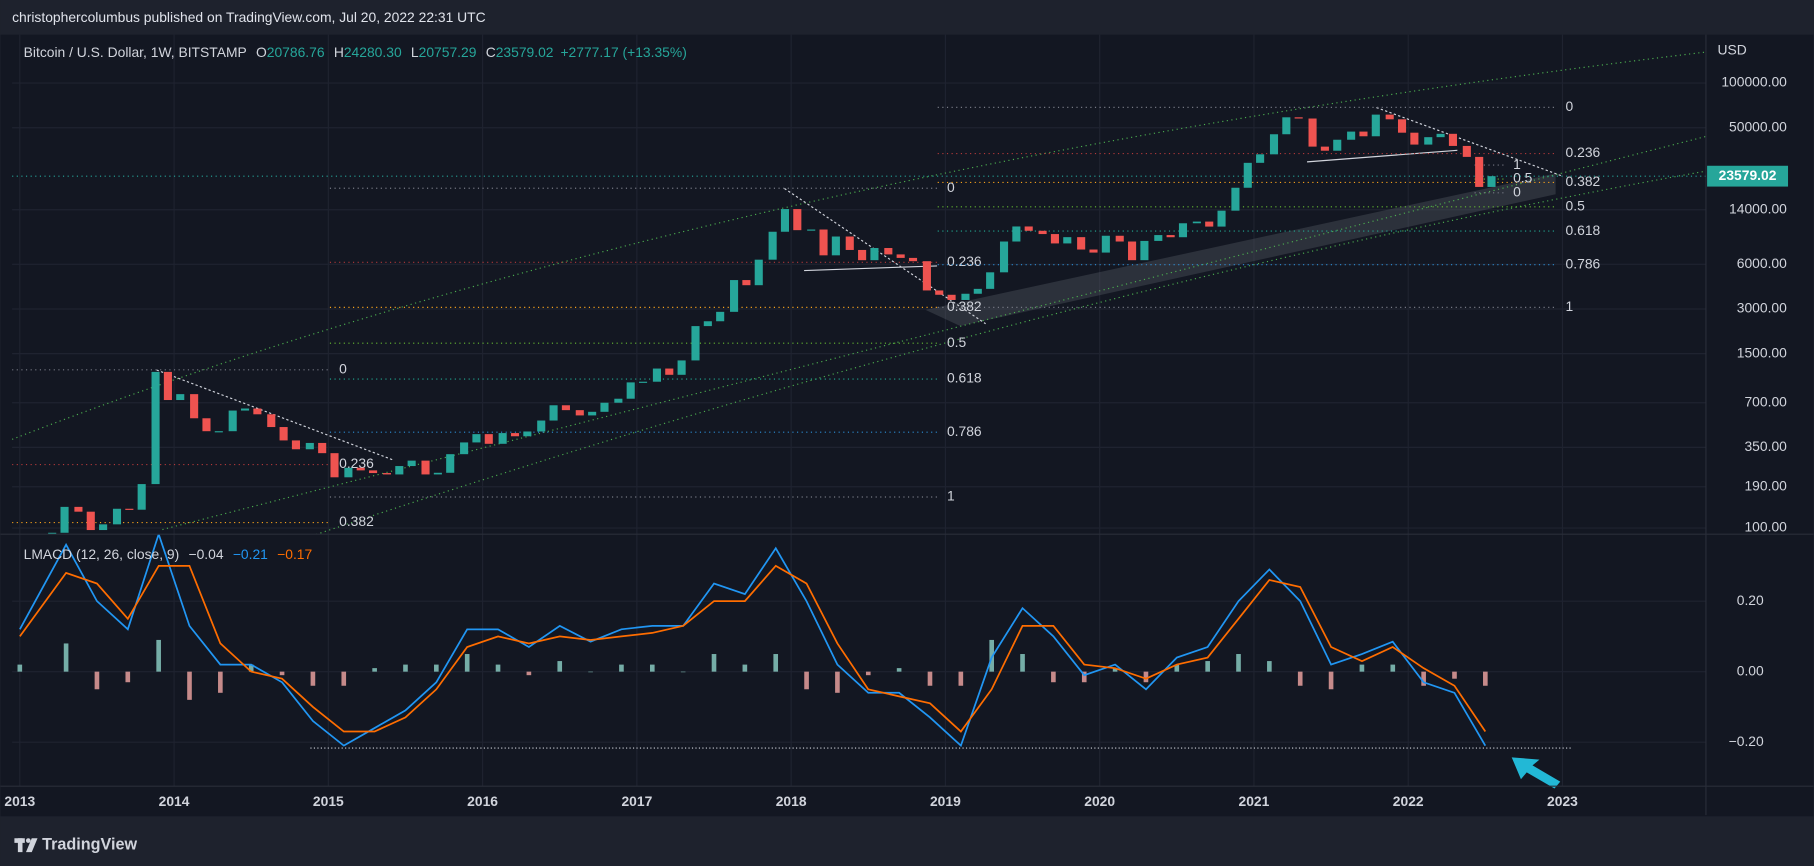  What do you see at coordinates (957, 342) in the screenshot?
I see `fib-label: 0.5` at bounding box center [957, 342].